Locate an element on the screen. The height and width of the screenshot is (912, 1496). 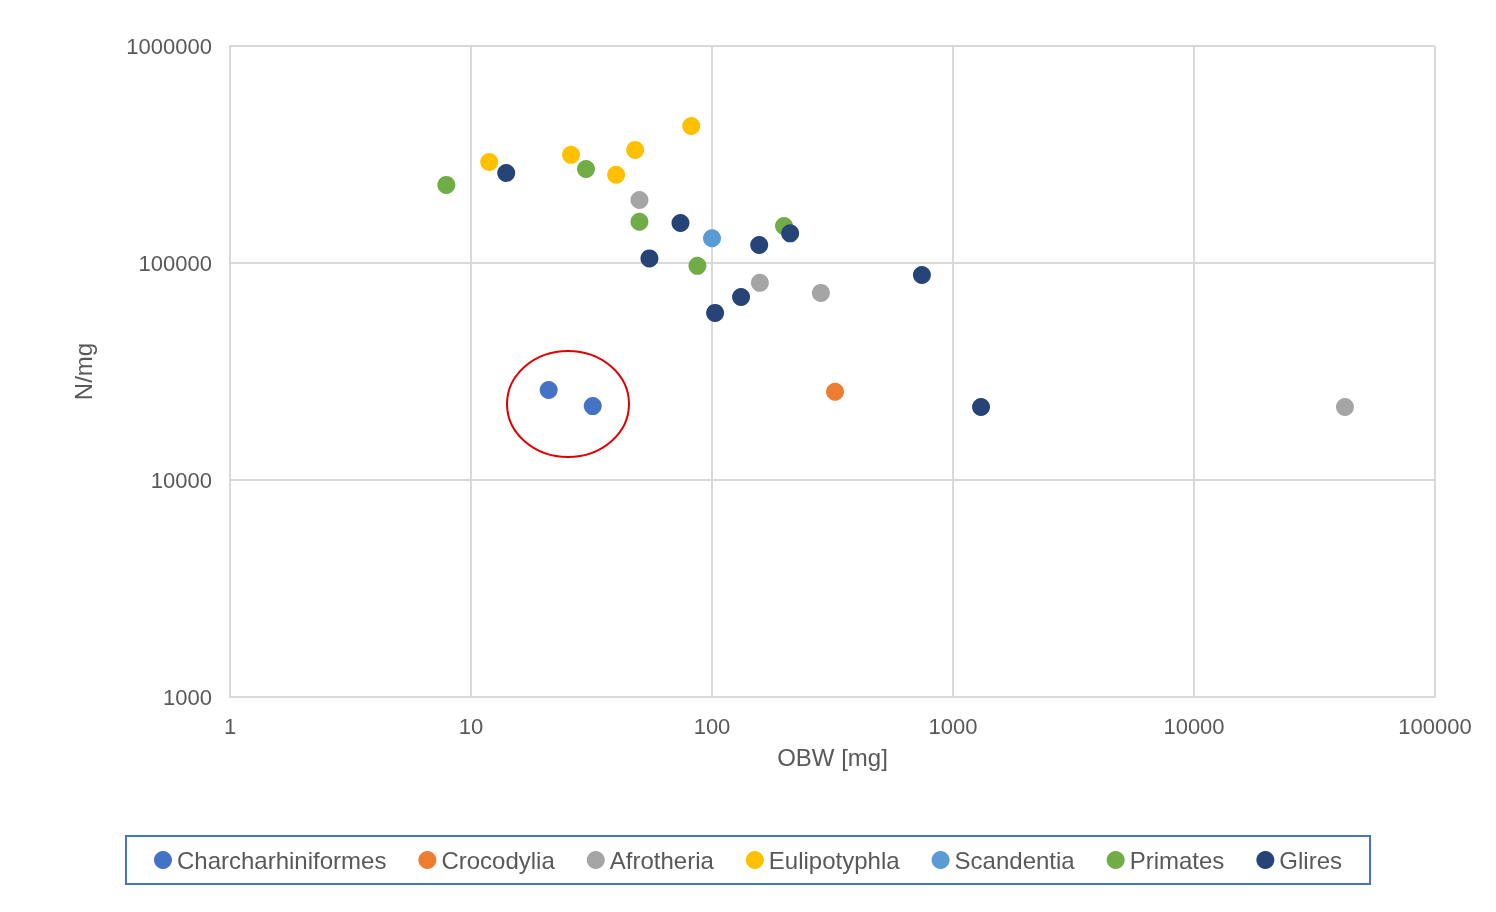
legend-label: Crocodylia is located at coordinates (498, 860).